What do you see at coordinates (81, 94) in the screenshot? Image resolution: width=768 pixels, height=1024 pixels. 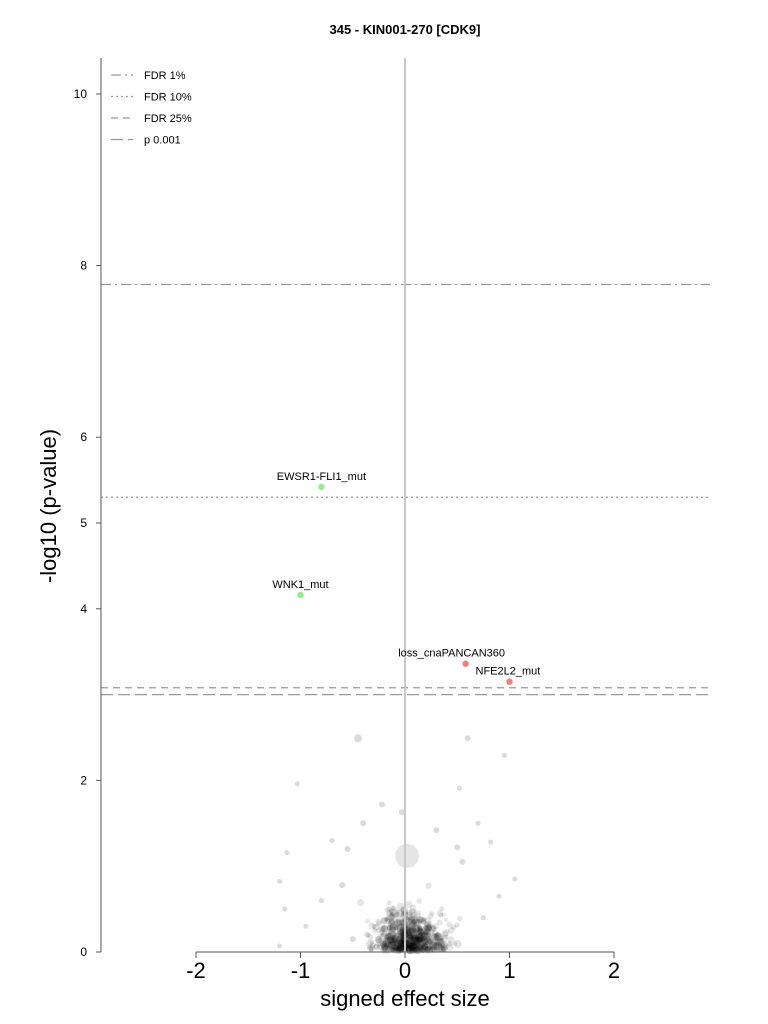 I see `y-tick-label: 10` at bounding box center [81, 94].